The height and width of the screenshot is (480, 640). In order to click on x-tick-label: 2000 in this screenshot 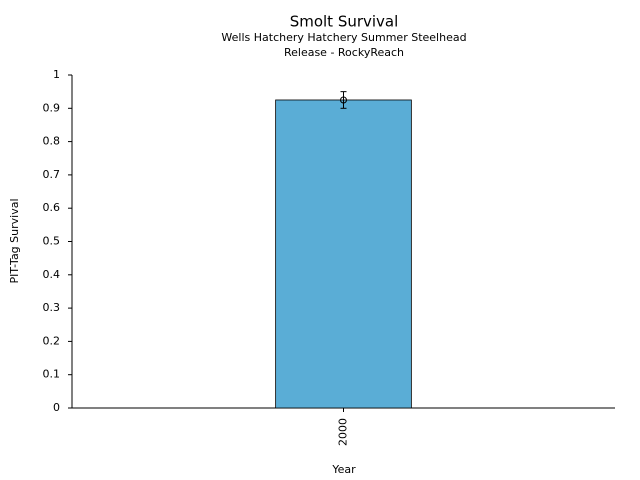, I will do `click(343, 432)`.